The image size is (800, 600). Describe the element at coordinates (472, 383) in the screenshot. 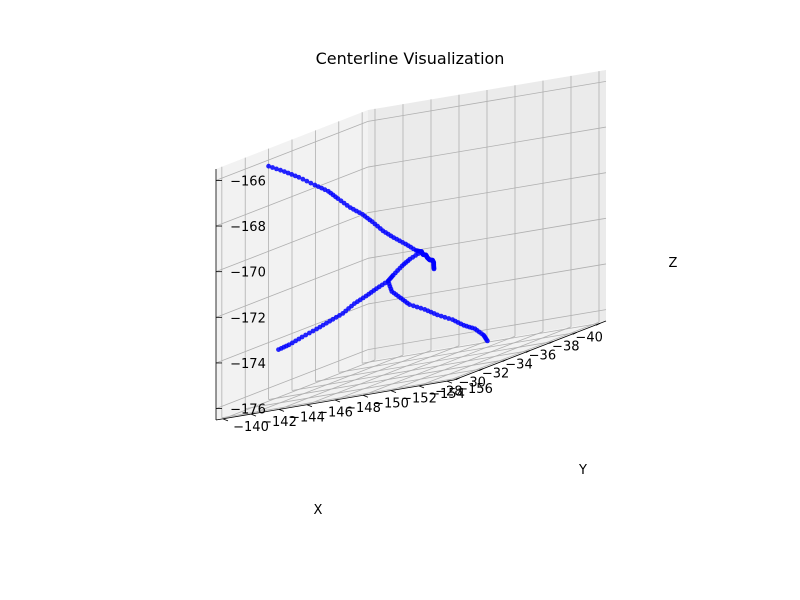

I see `x-tick-label: −30` at that location.